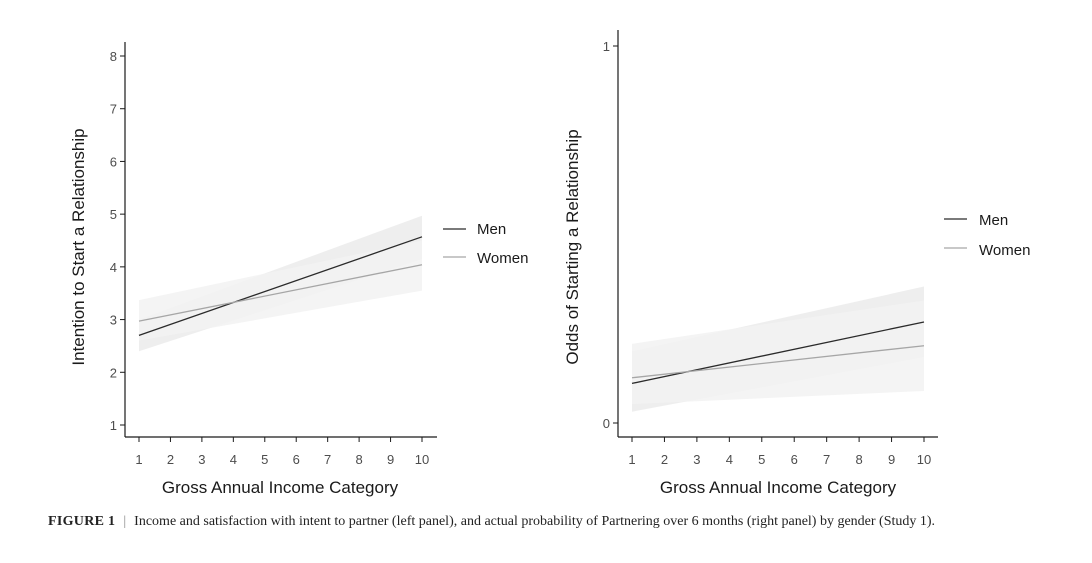 The width and height of the screenshot is (1092, 563). What do you see at coordinates (606, 423) in the screenshot?
I see `right-y-tick-label: 0` at bounding box center [606, 423].